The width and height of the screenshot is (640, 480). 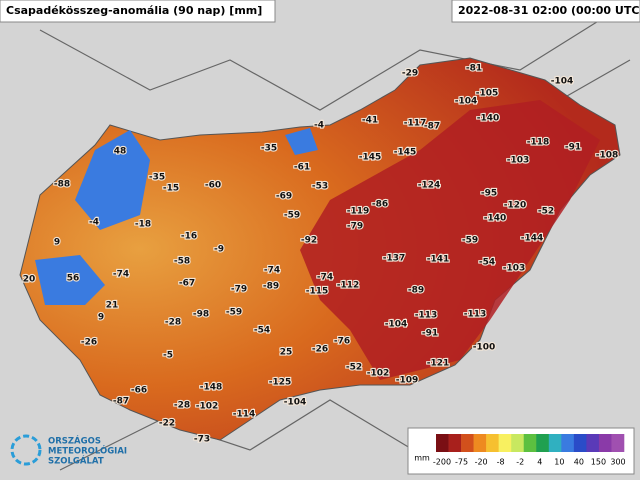 I want to click on legend-label: -20, so click(x=481, y=462).